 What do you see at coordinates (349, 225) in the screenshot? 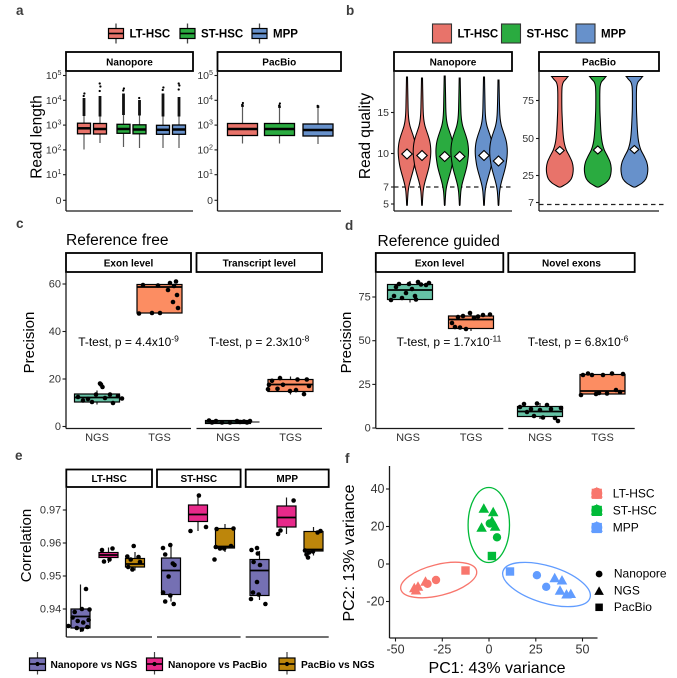
I see `svg-text: d` at bounding box center [349, 225].